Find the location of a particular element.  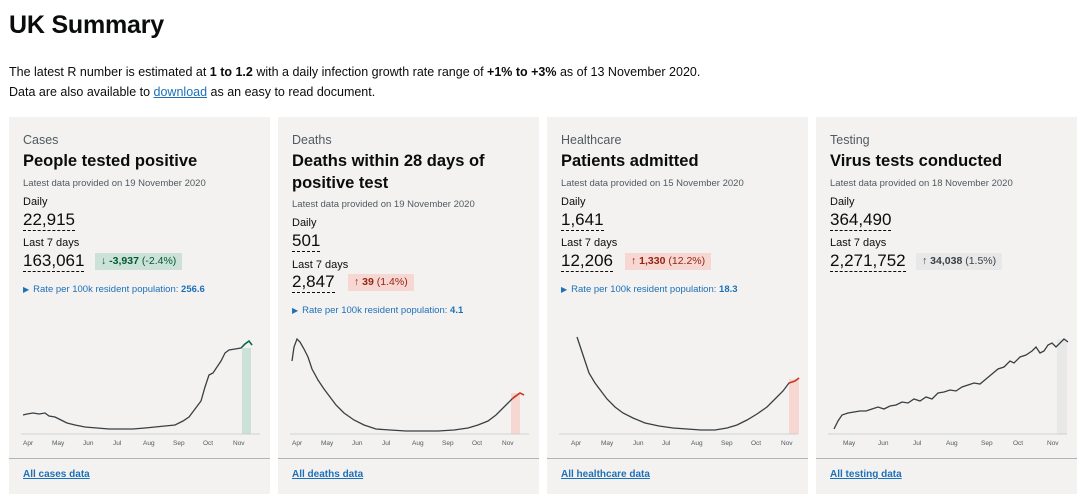

card-category: Deaths is located at coordinates (312, 140).